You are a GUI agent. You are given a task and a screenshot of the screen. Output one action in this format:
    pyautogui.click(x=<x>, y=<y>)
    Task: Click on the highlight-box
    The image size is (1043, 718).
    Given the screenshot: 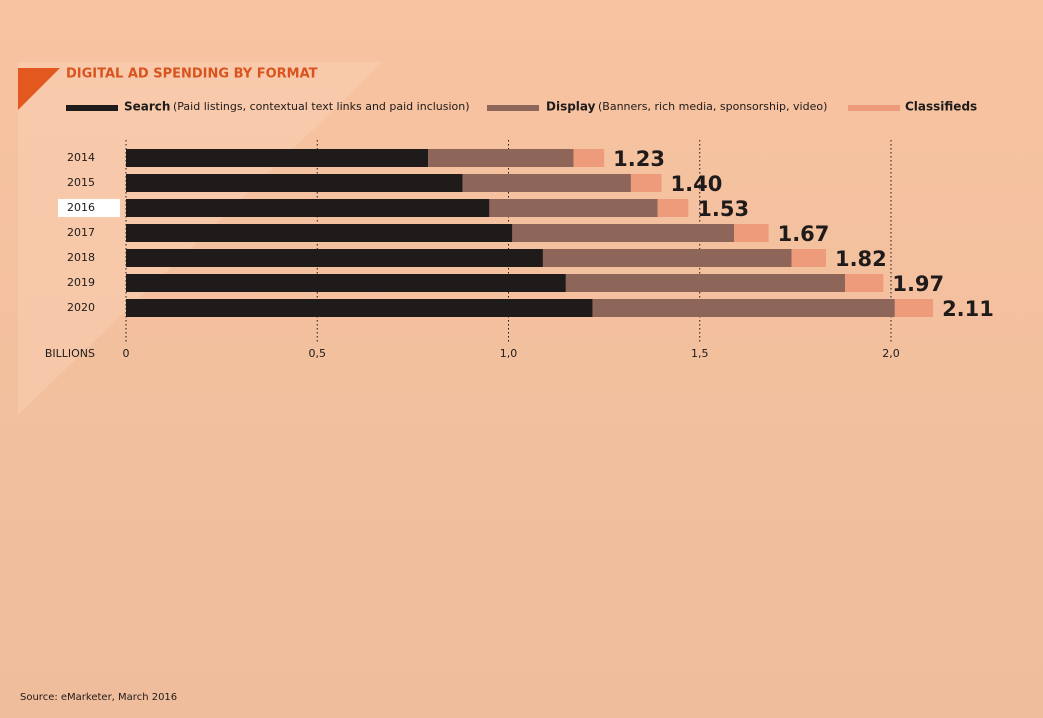 What is the action you would take?
    pyautogui.click(x=89, y=208)
    